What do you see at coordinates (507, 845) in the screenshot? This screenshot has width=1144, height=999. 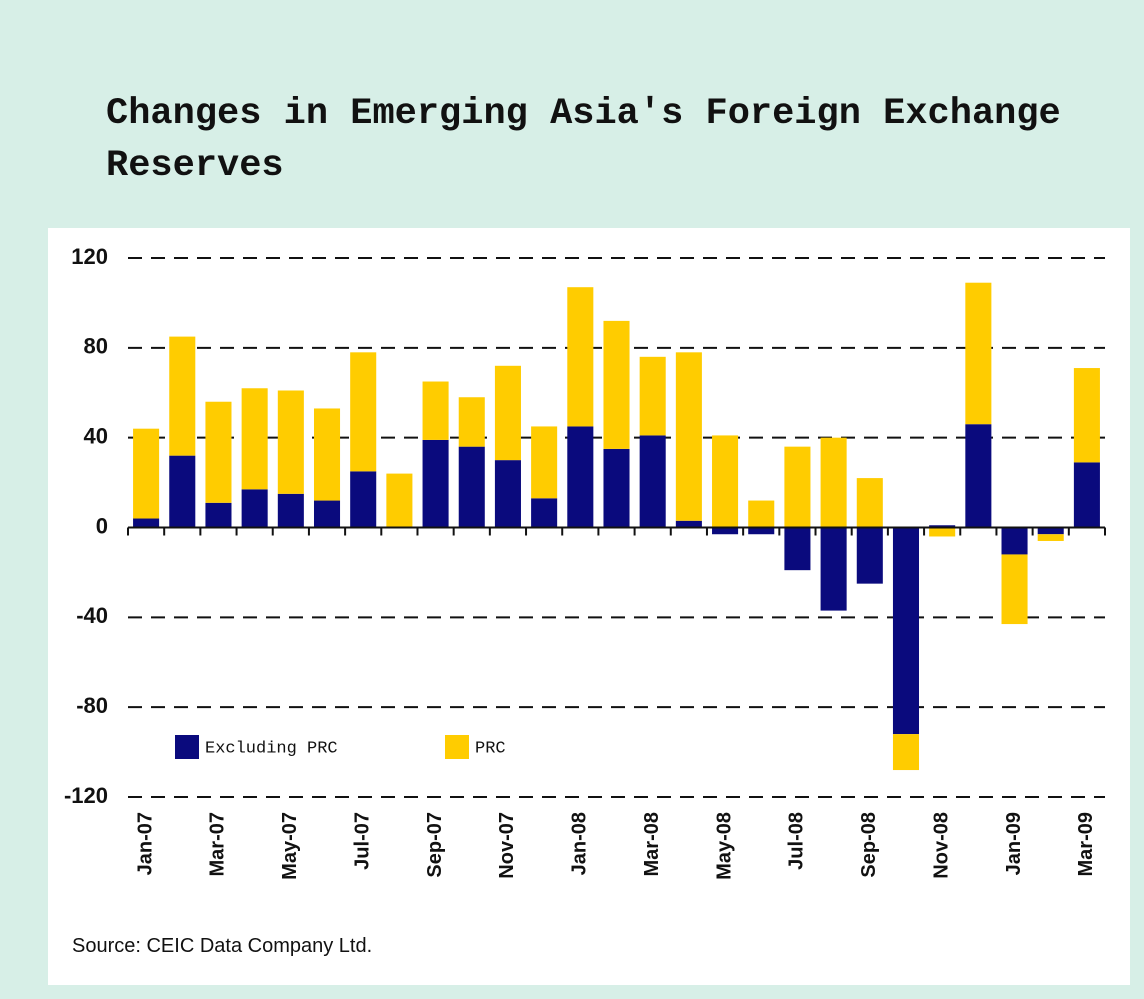 I see `x-tick-label: Nov-07` at bounding box center [507, 845].